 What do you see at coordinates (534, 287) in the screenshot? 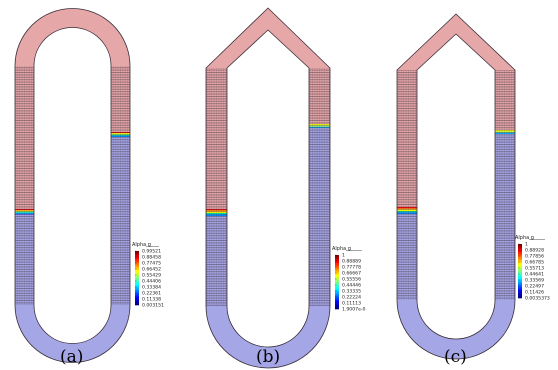
I see `legend-tick-label: 0.22497` at bounding box center [534, 287].